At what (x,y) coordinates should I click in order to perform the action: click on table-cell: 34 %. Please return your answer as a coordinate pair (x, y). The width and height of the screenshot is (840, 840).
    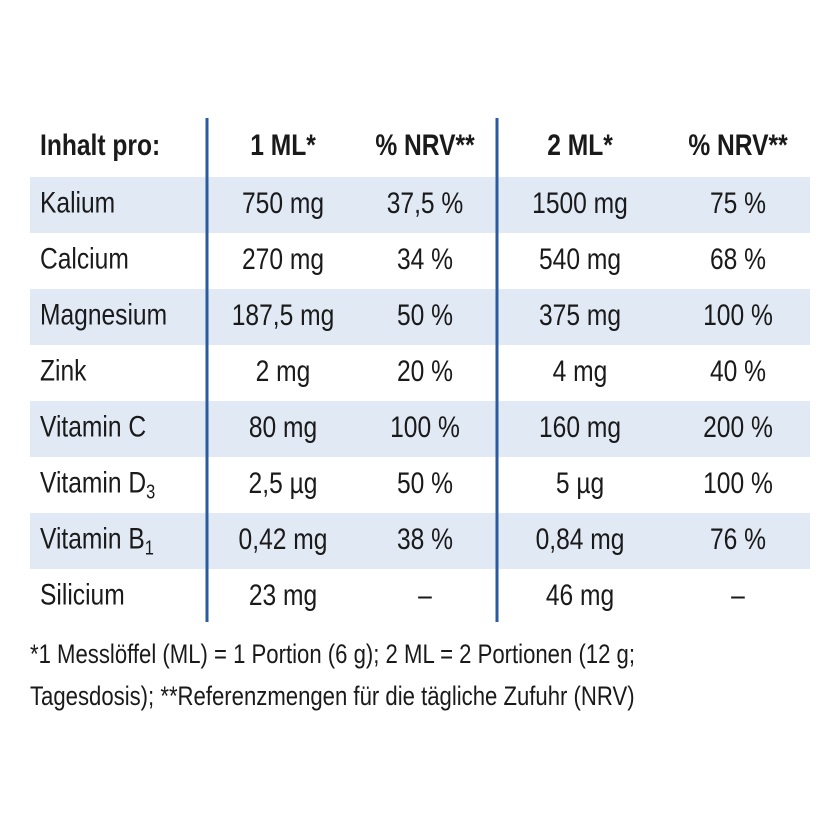
    Looking at the image, I should click on (425, 259).